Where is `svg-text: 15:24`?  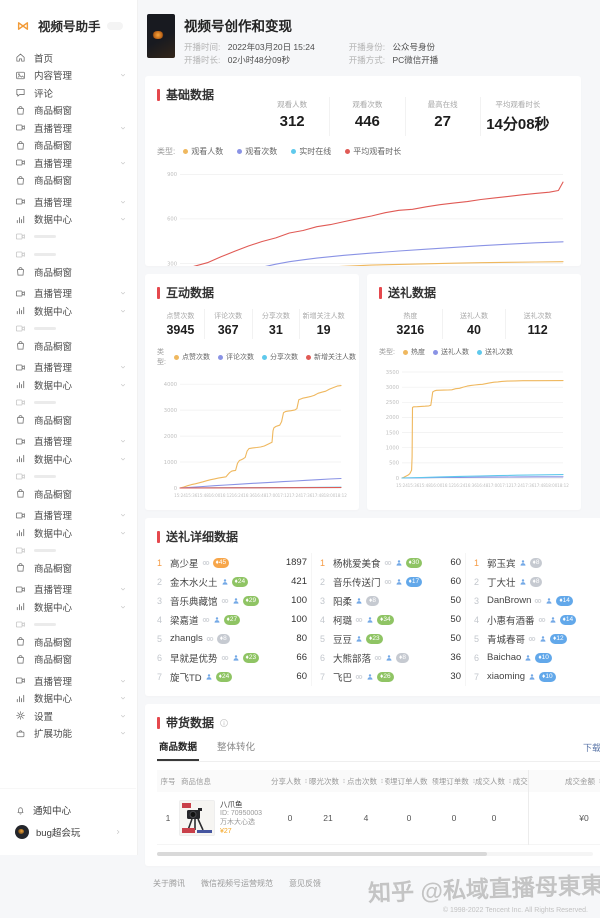 svg-text: 15:24 is located at coordinates (402, 485).